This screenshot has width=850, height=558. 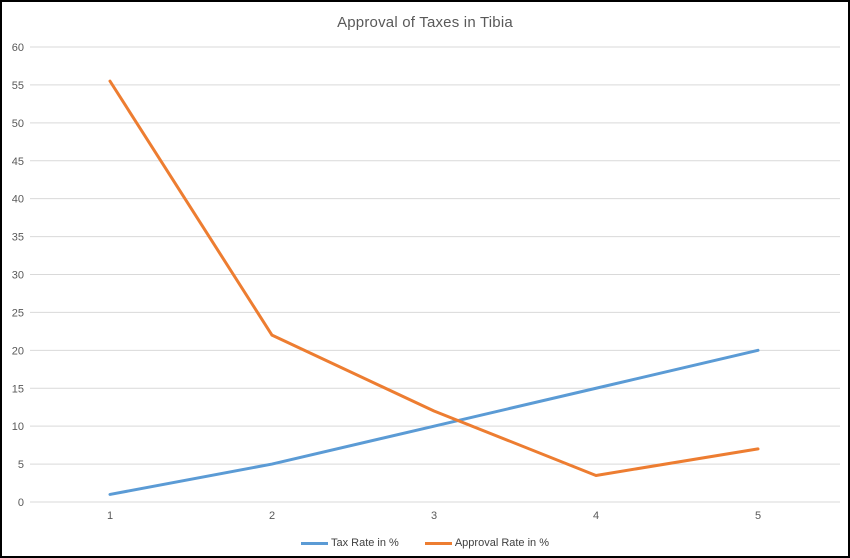 What do you see at coordinates (18, 48) in the screenshot?
I see `svg-text: 60` at bounding box center [18, 48].